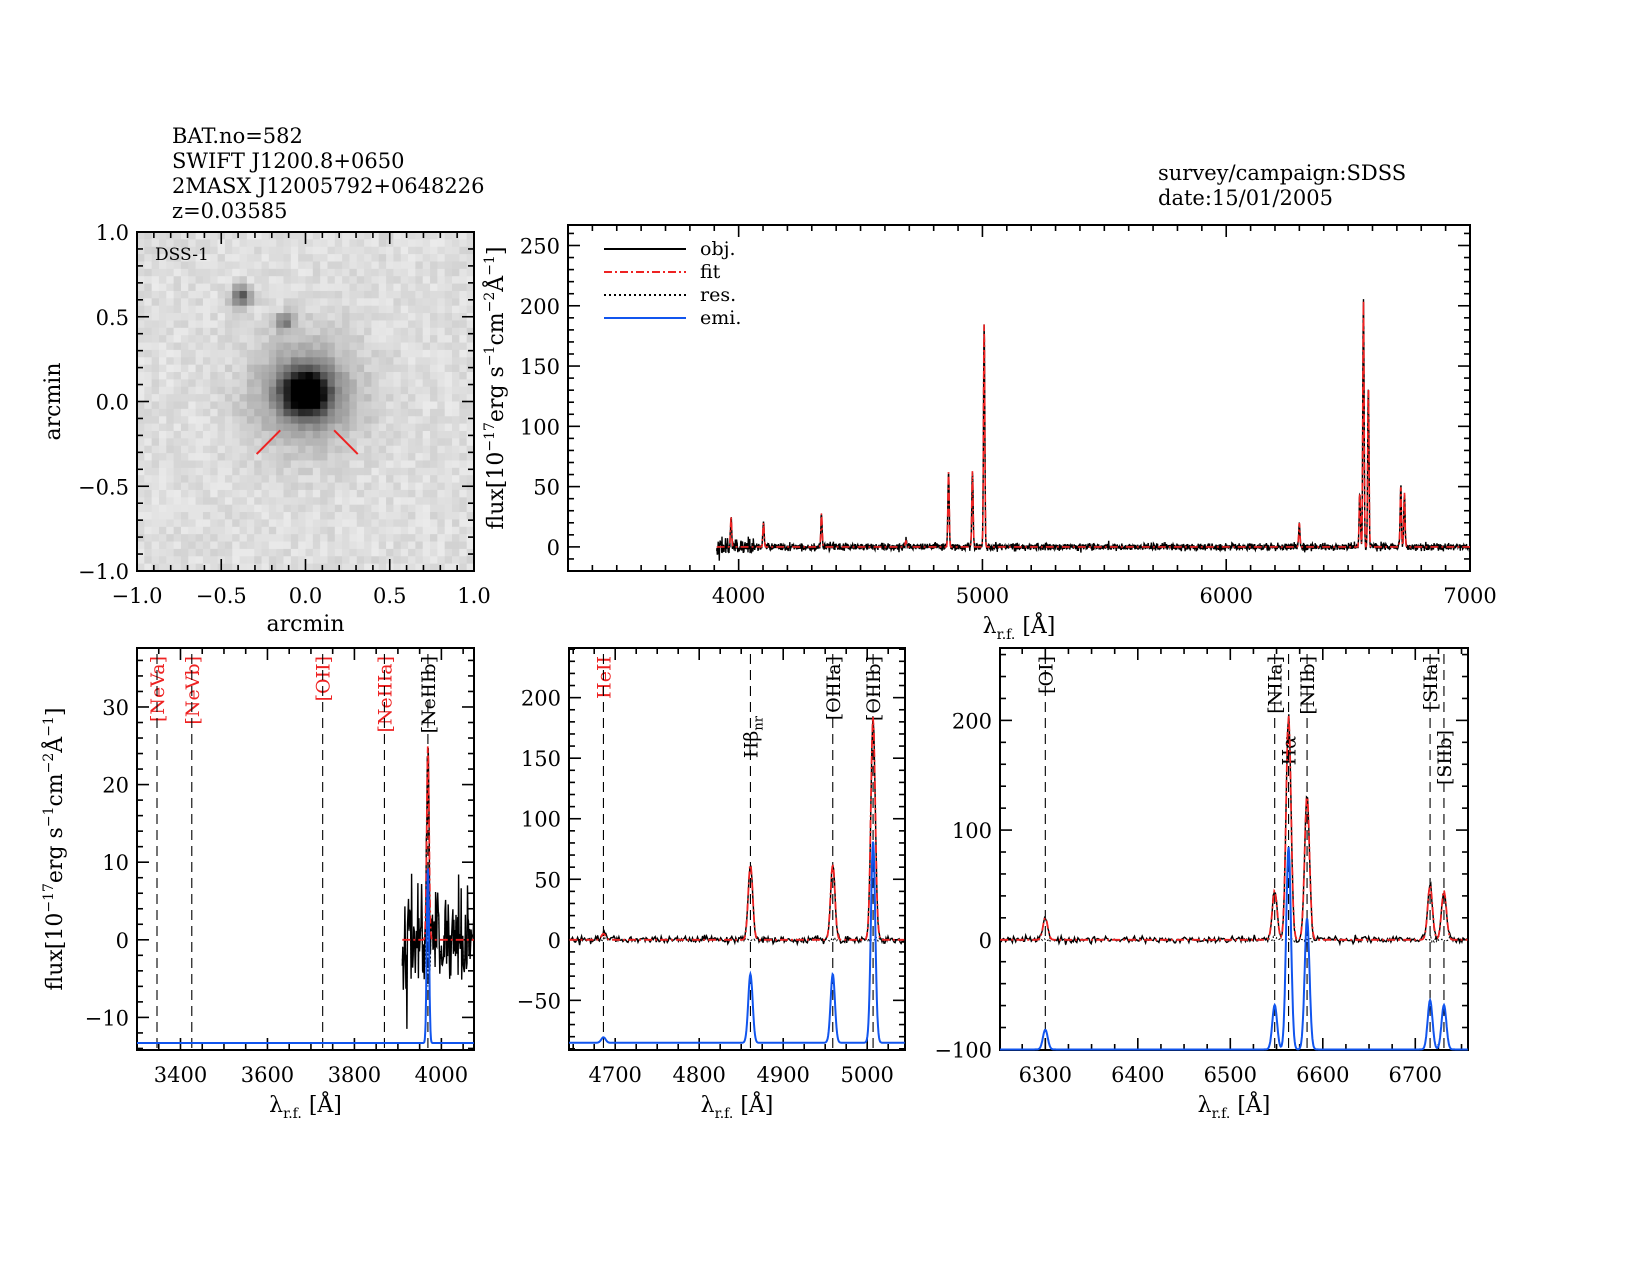  Describe the element at coordinates (495, 388) in the screenshot. I see `y-axis-label: flux[10−17​erg s−1​cm−2​Å−1​]` at that location.